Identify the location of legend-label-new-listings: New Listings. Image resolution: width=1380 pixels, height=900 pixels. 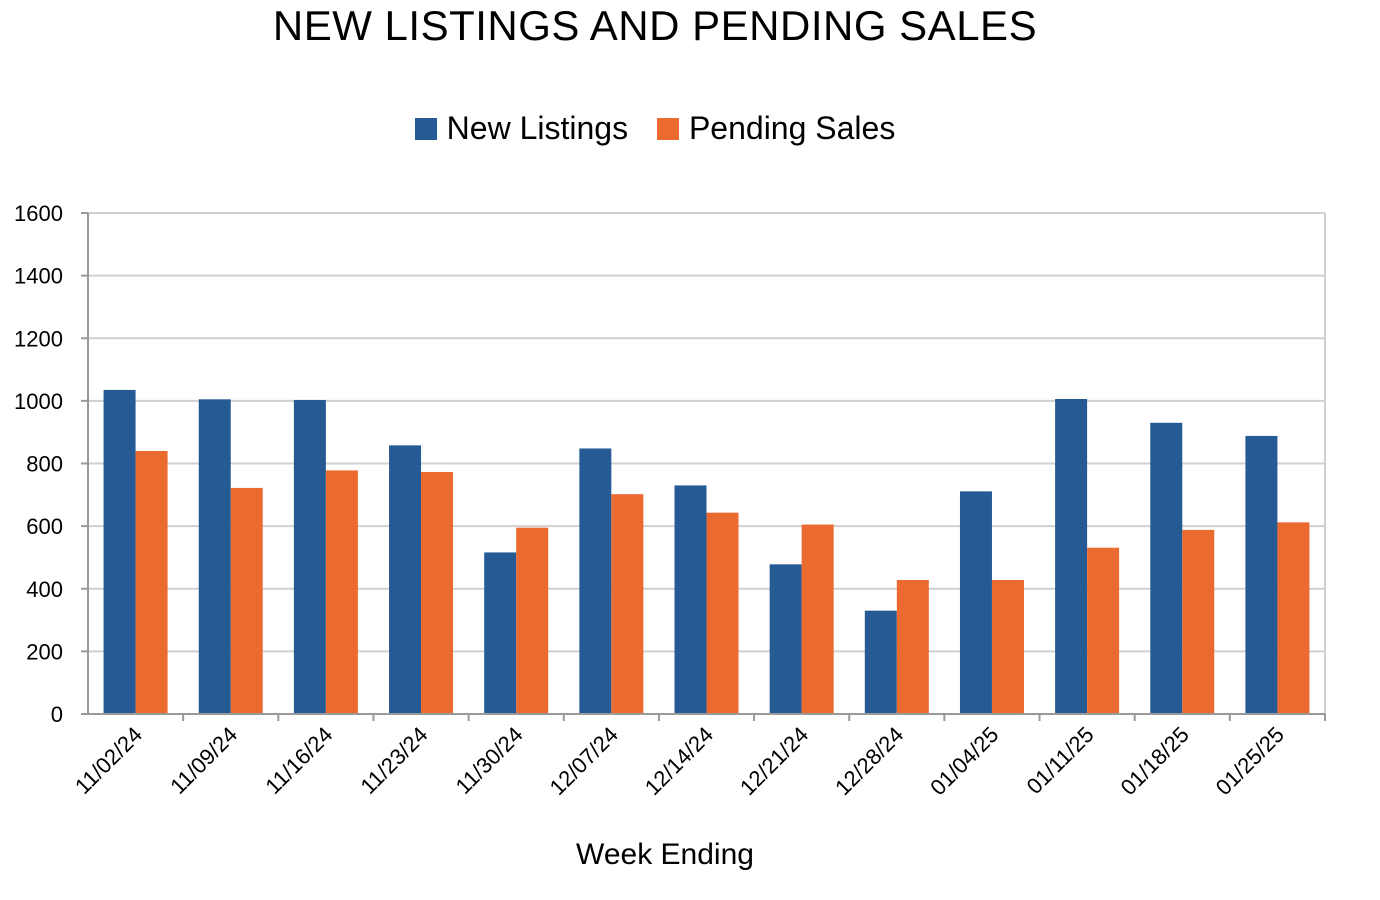
(537, 128).